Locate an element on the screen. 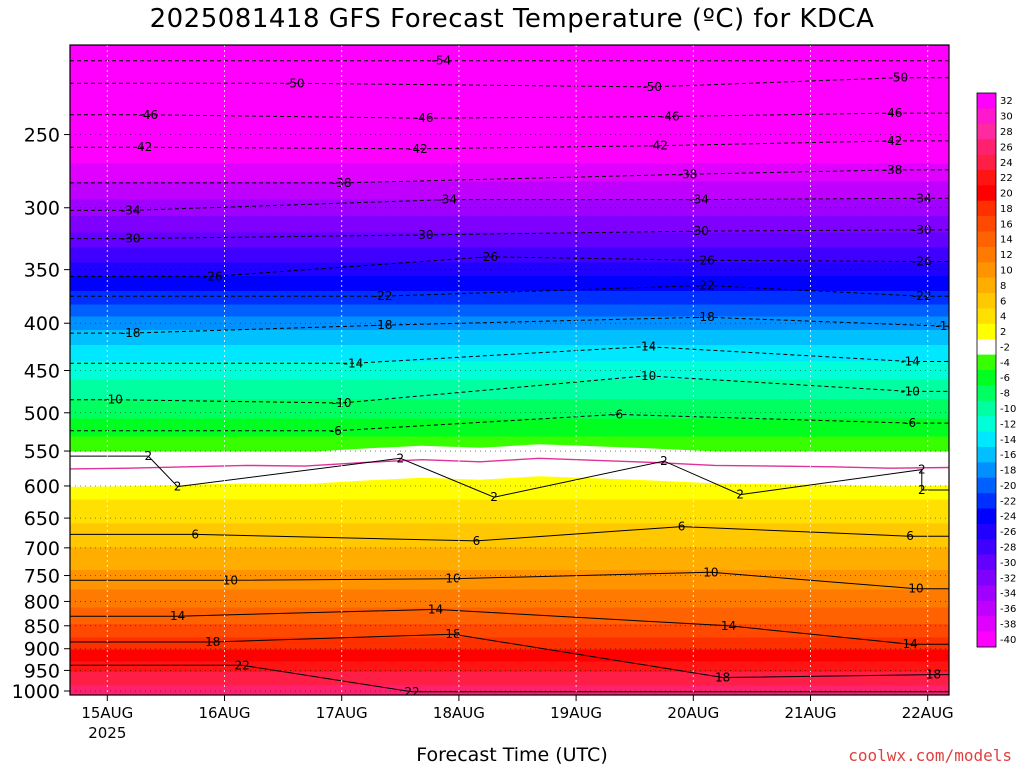 The height and width of the screenshot is (768, 1024). contour-label: 10 is located at coordinates (710, 572).